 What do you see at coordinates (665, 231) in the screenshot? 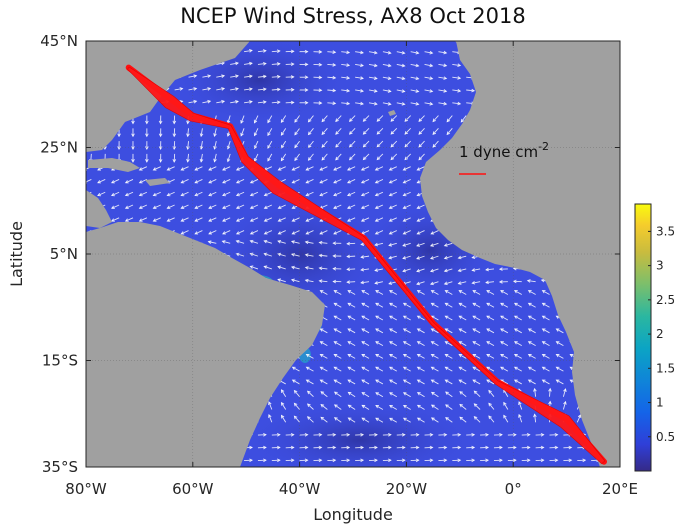
I see `colorbar-tick-label: 3.5` at bounding box center [665, 231].